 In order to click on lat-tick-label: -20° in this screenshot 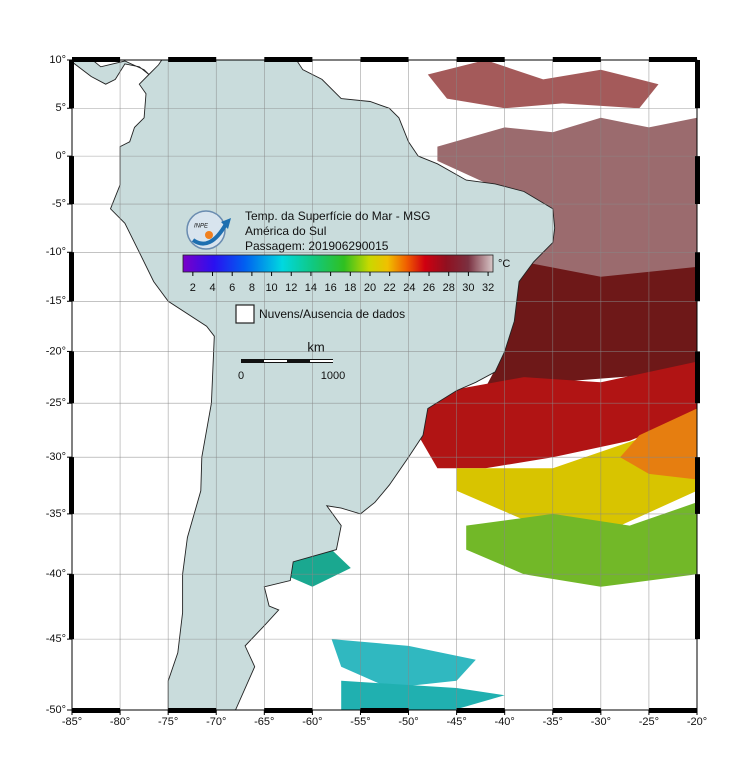, I will do `click(56, 351)`.